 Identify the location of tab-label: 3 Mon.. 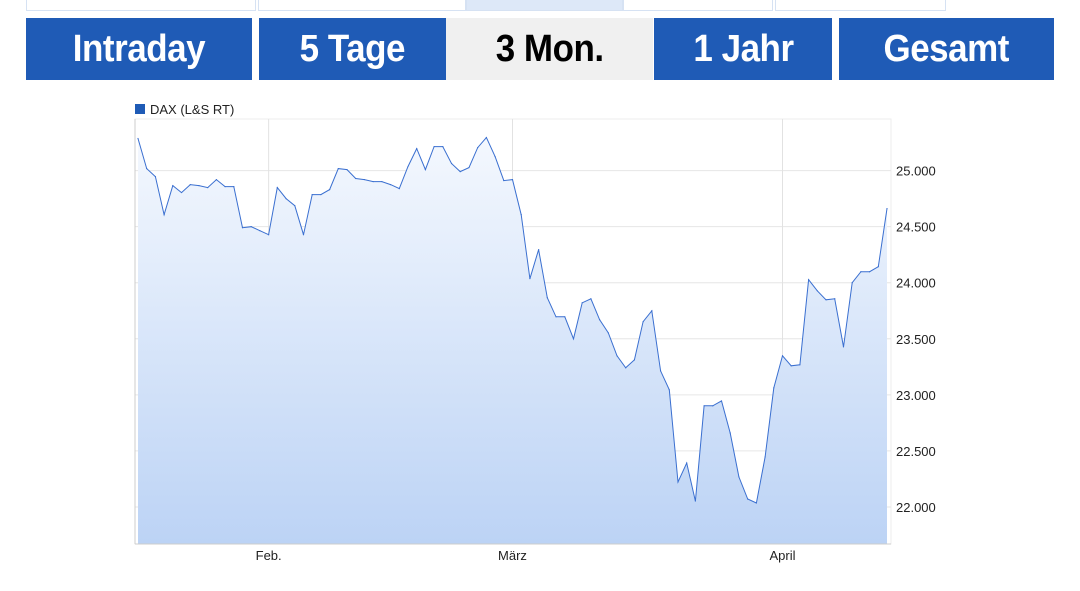
(549, 48).